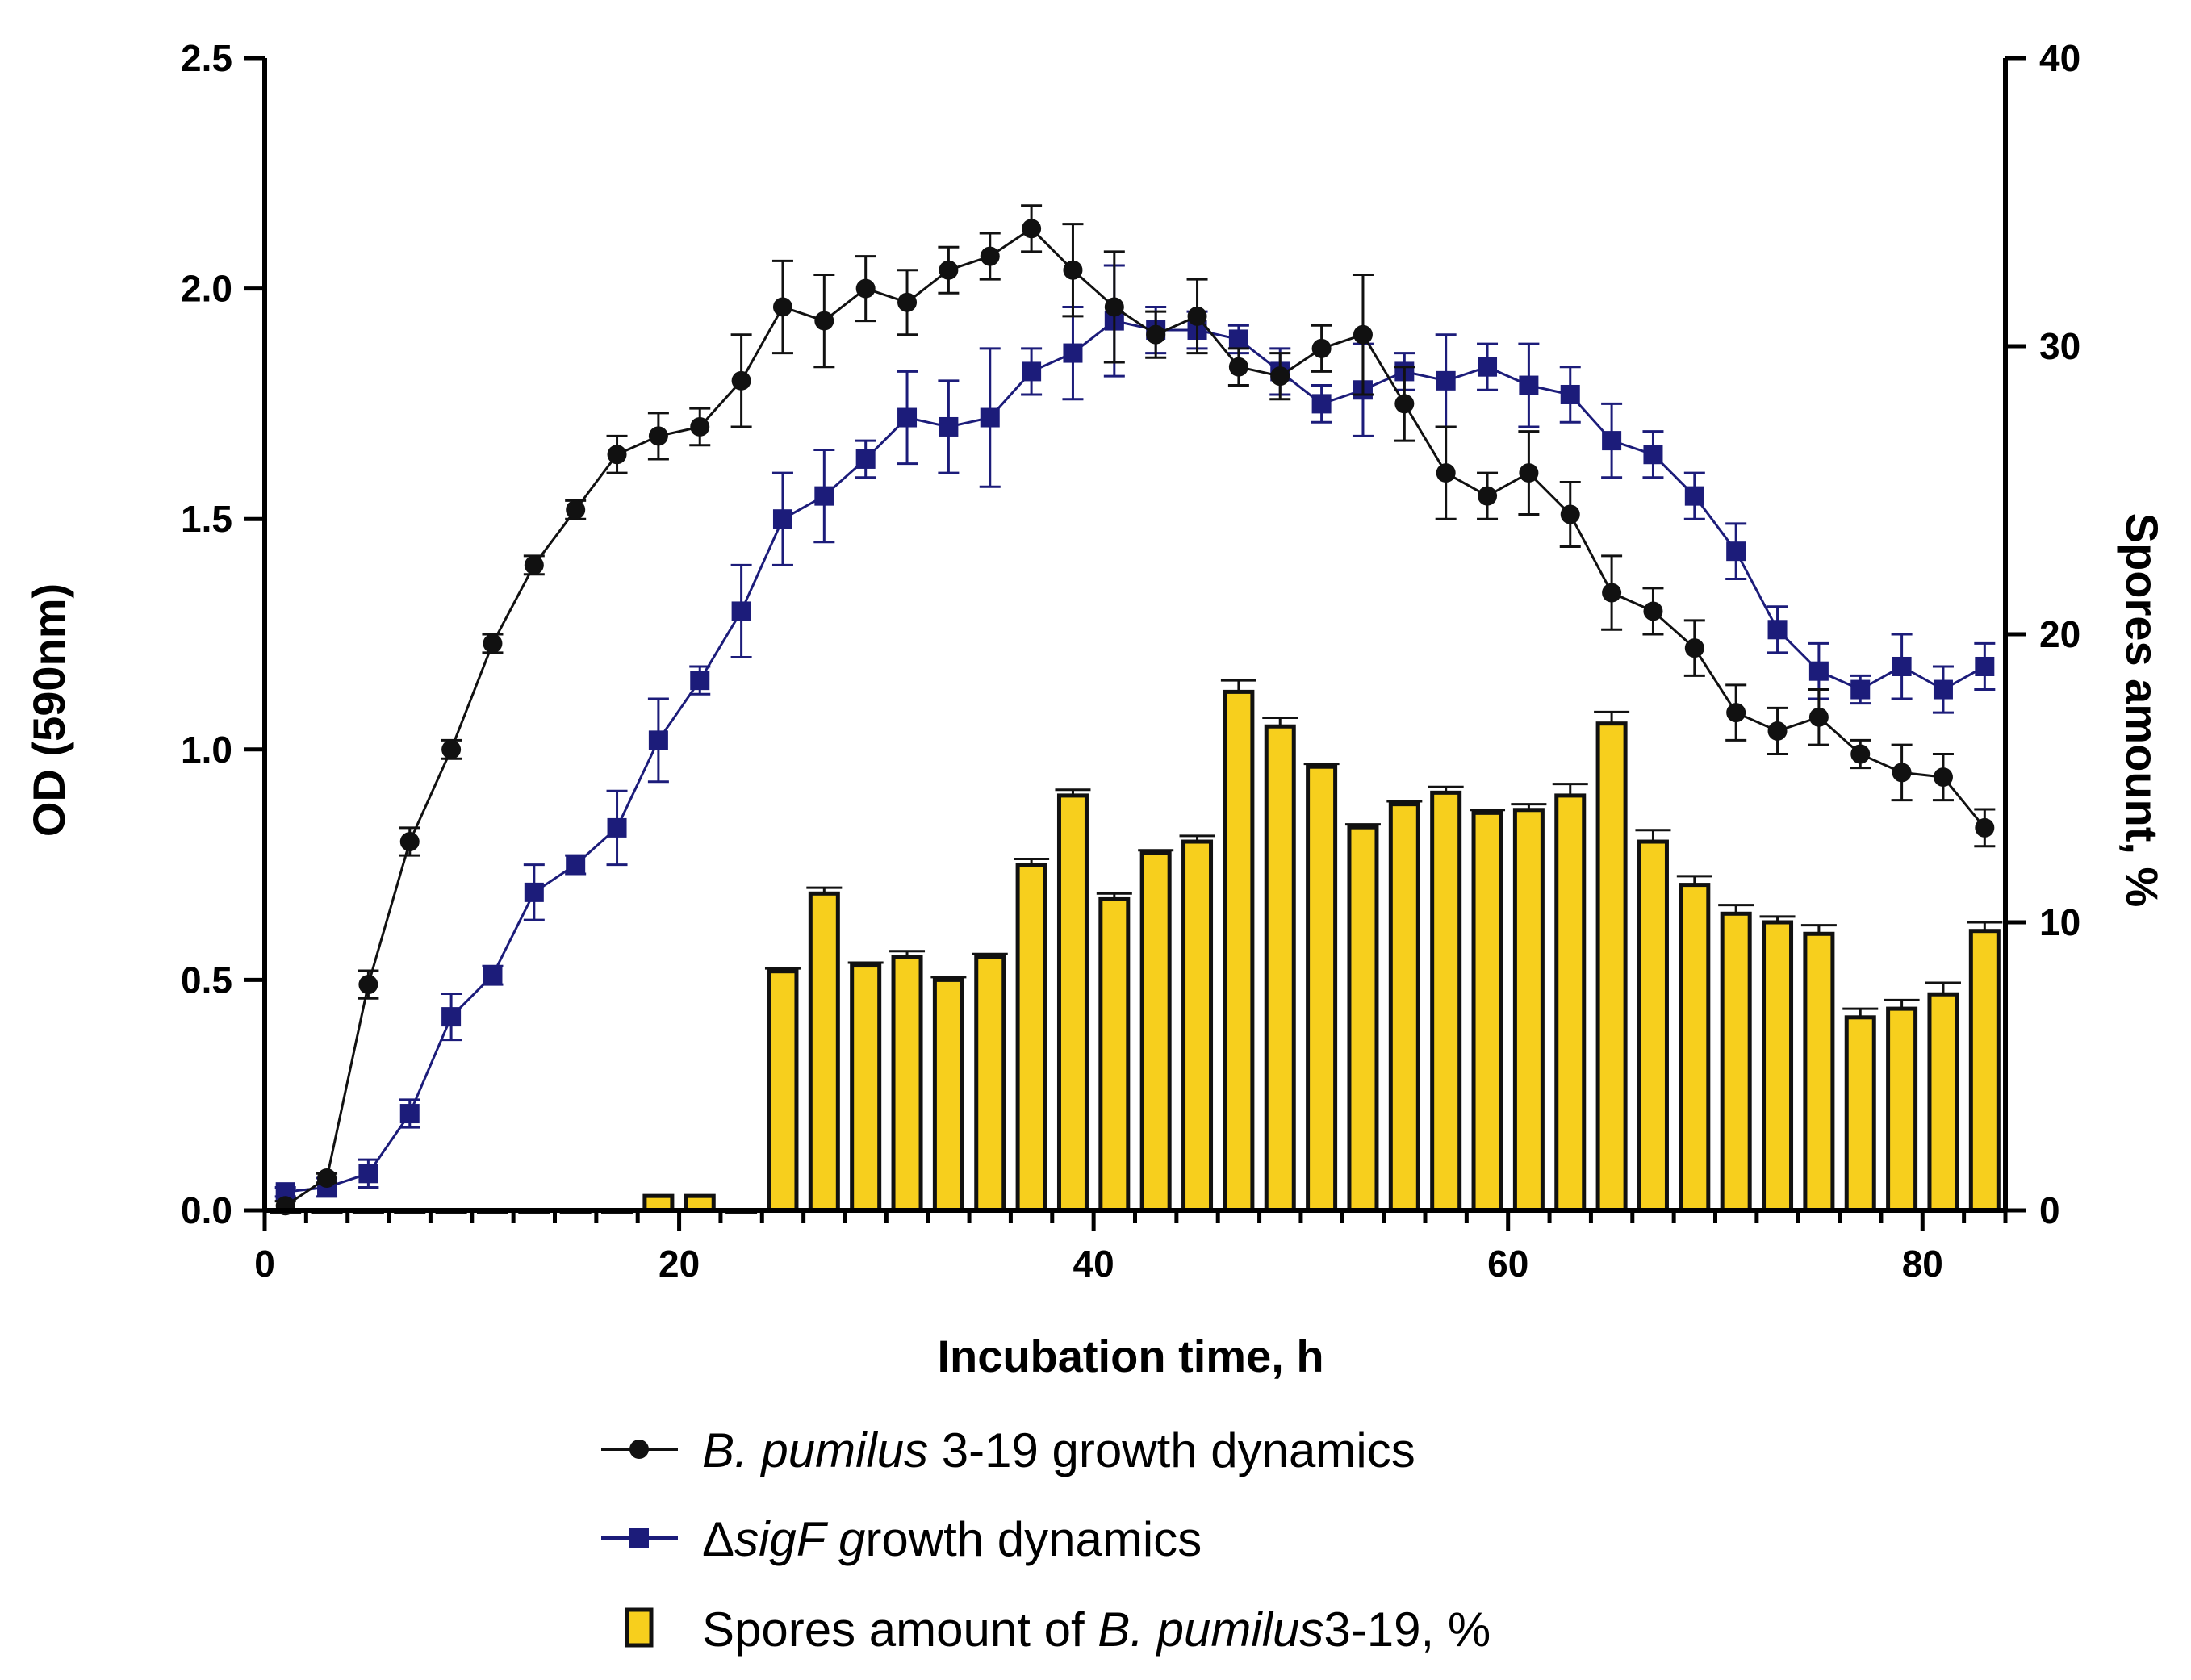 The image size is (2191, 1680). Describe the element at coordinates (639, 1538) in the screenshot. I see `legend-sigf-marker-swatch` at that location.